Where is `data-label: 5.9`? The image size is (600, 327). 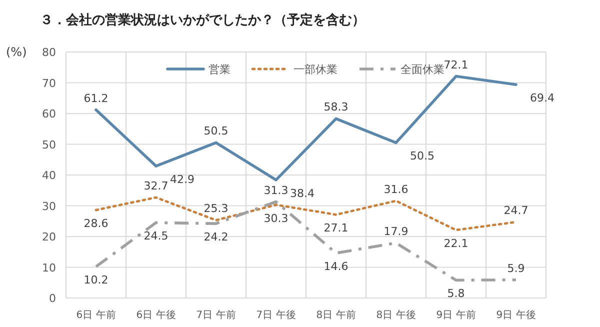 data-label: 5.9 is located at coordinates (516, 268).